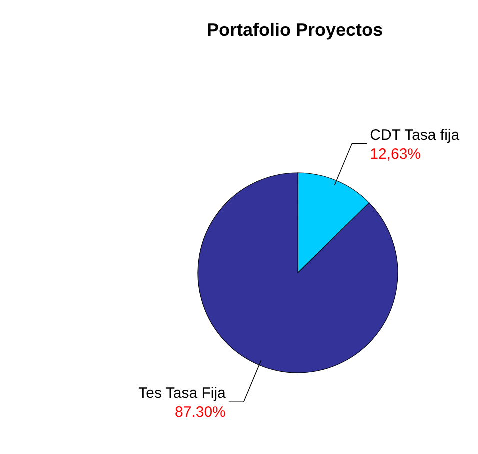 This screenshot has height=454, width=478. Describe the element at coordinates (200, 413) in the screenshot. I see `data-label: 87.30%` at that location.